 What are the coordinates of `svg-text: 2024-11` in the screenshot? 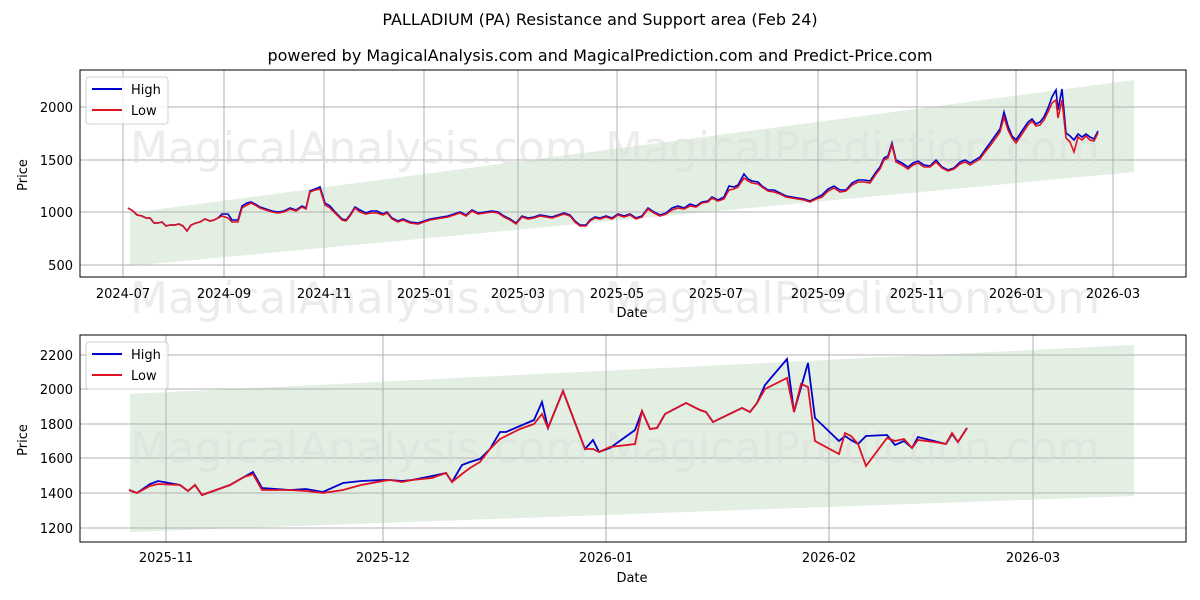 It's located at (324, 294).